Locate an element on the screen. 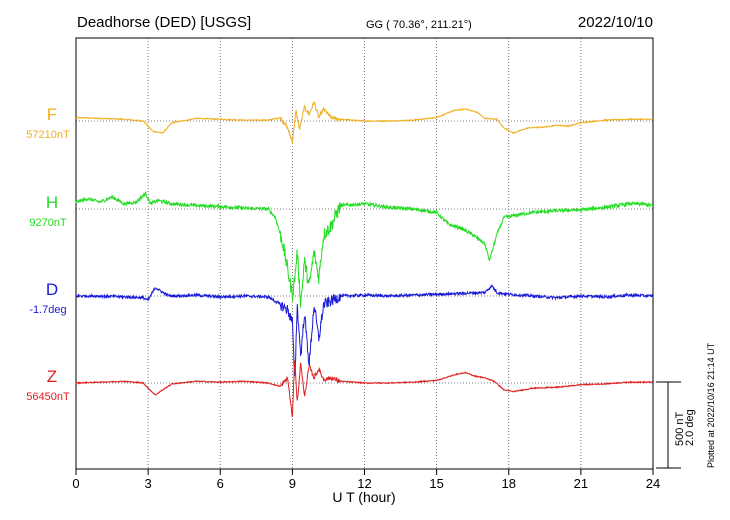 The image size is (730, 520). station-title: Deadhorse (DED) [USGS] is located at coordinates (164, 22).